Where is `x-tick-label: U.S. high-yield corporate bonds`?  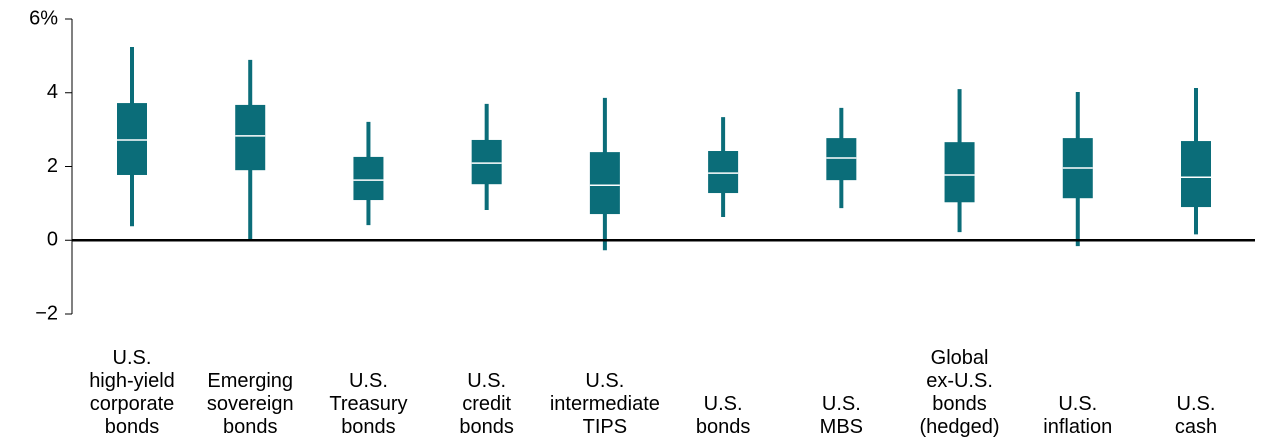
x-tick-label: U.S. high-yield corporate bonds is located at coordinates (132, 392).